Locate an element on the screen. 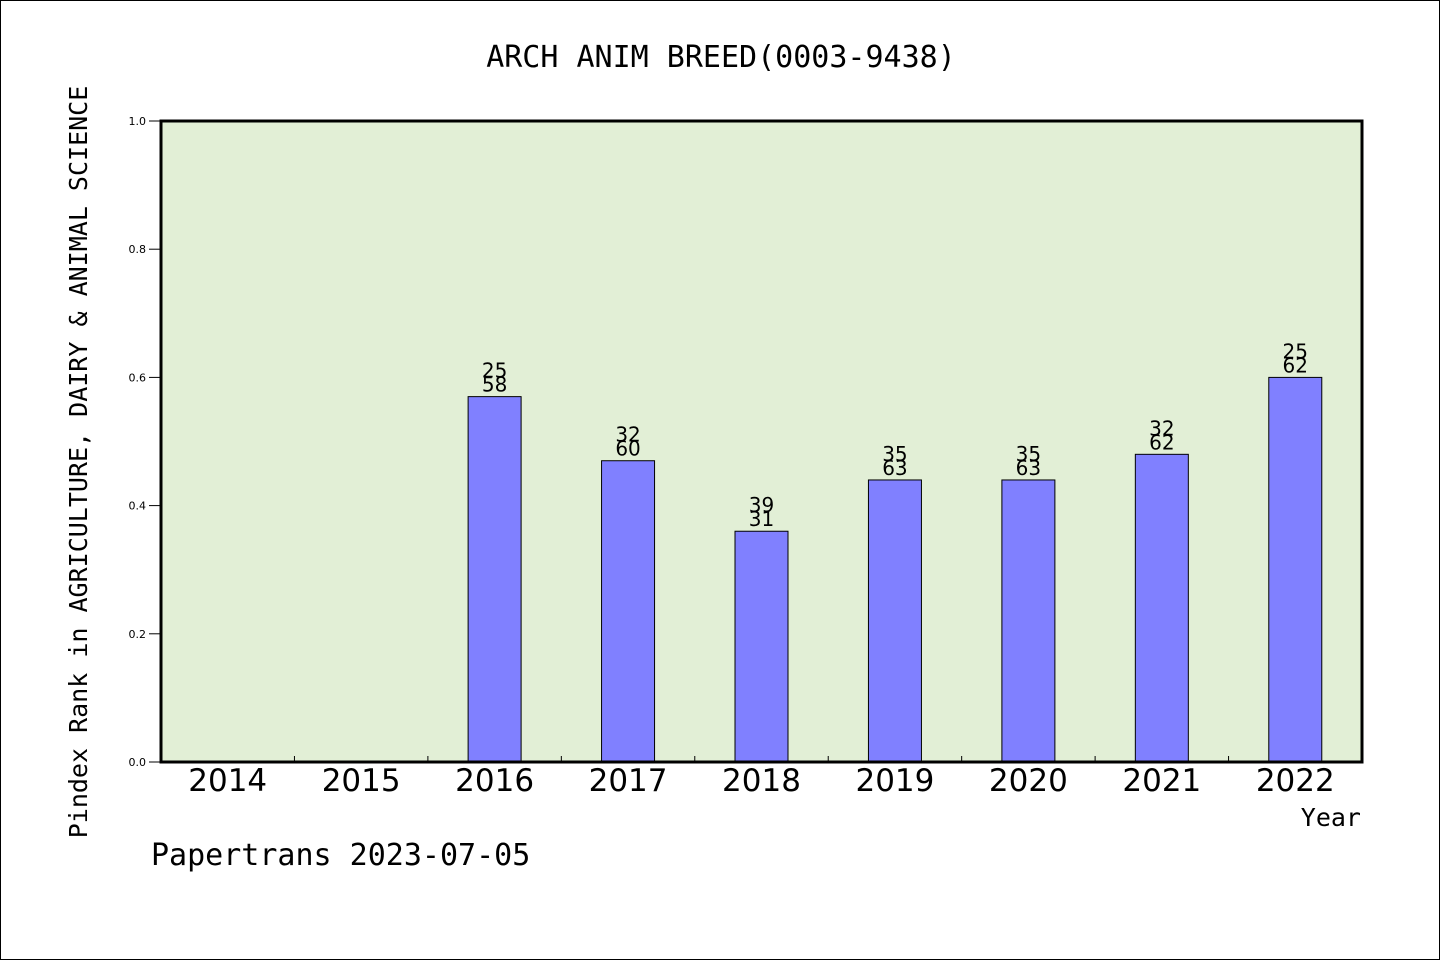  y-tick-label: 0.2 is located at coordinates (138, 634).